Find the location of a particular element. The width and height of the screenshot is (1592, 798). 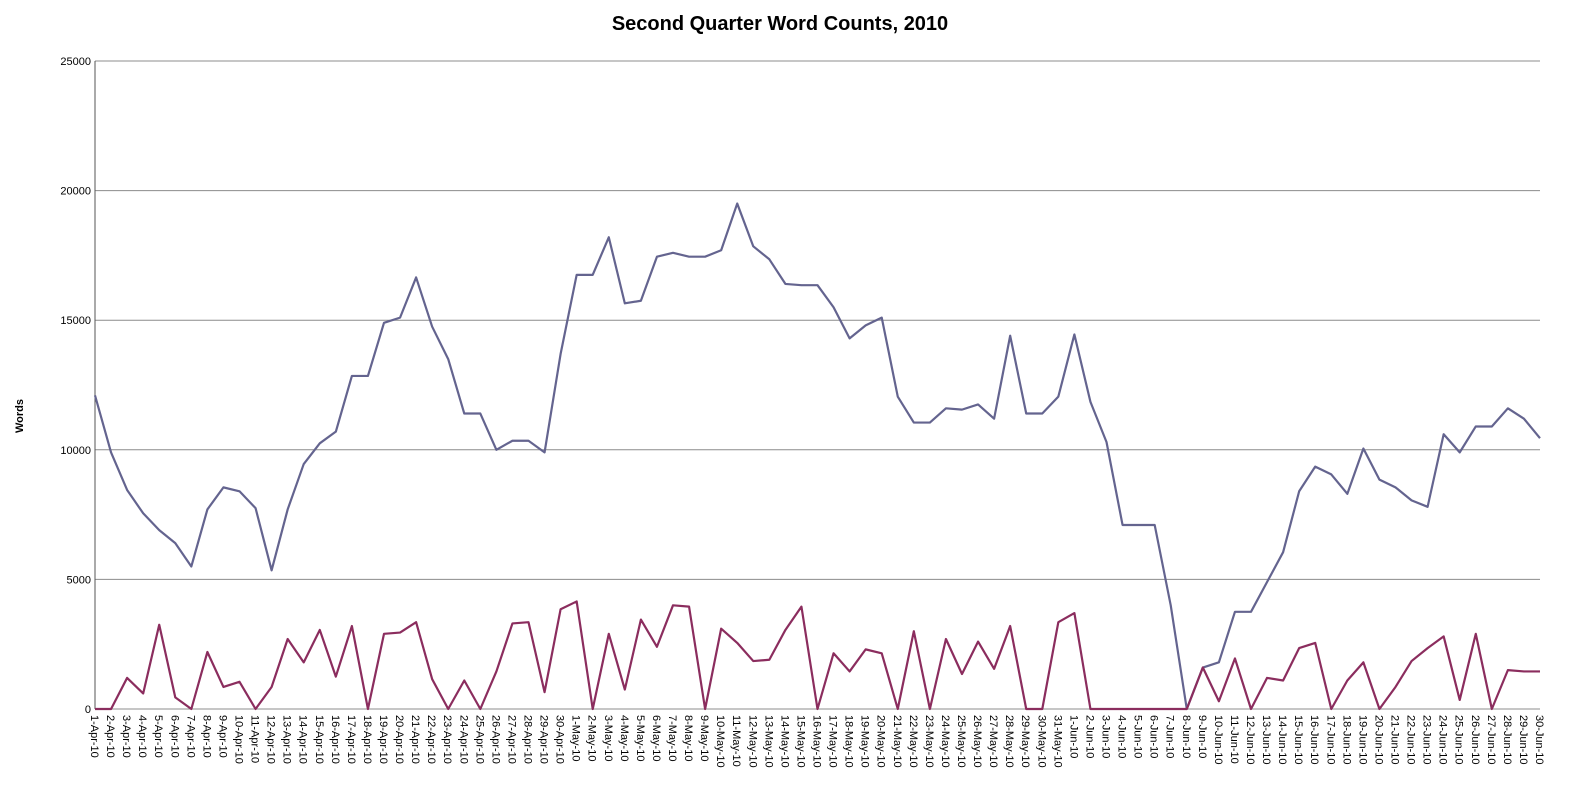

x-tick-label: 5-Jun-10 is located at coordinates (1138, 736).